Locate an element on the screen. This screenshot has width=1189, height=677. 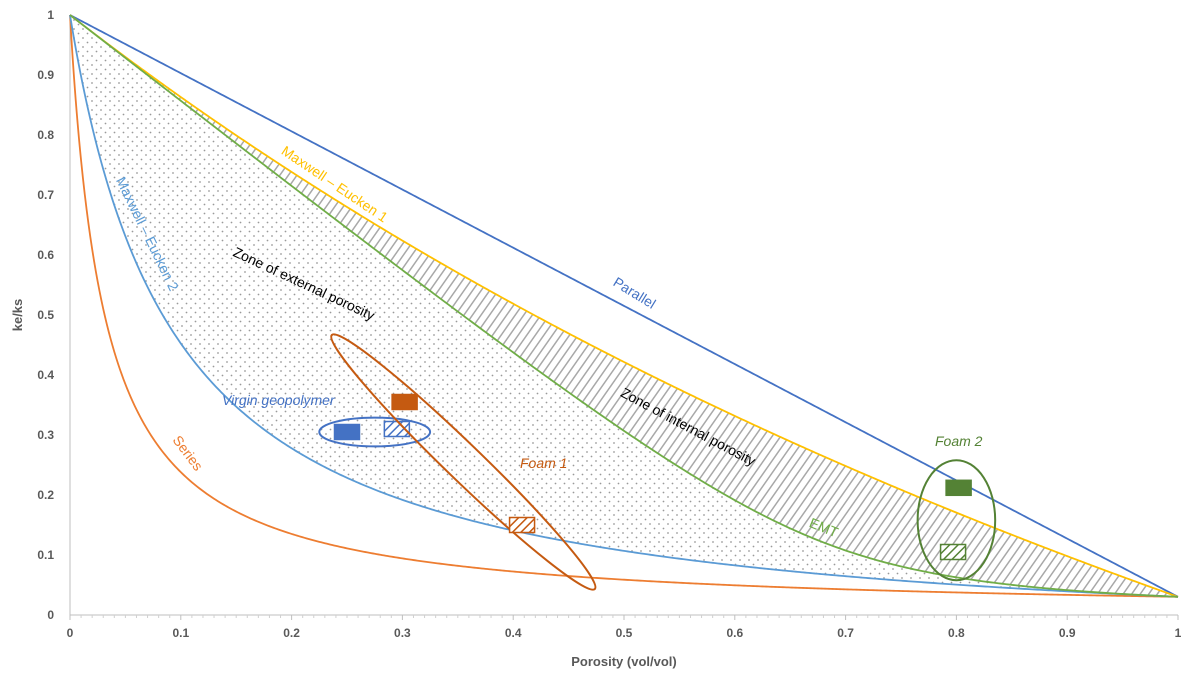
x-tick-label: 0.7 is located at coordinates (845, 633).